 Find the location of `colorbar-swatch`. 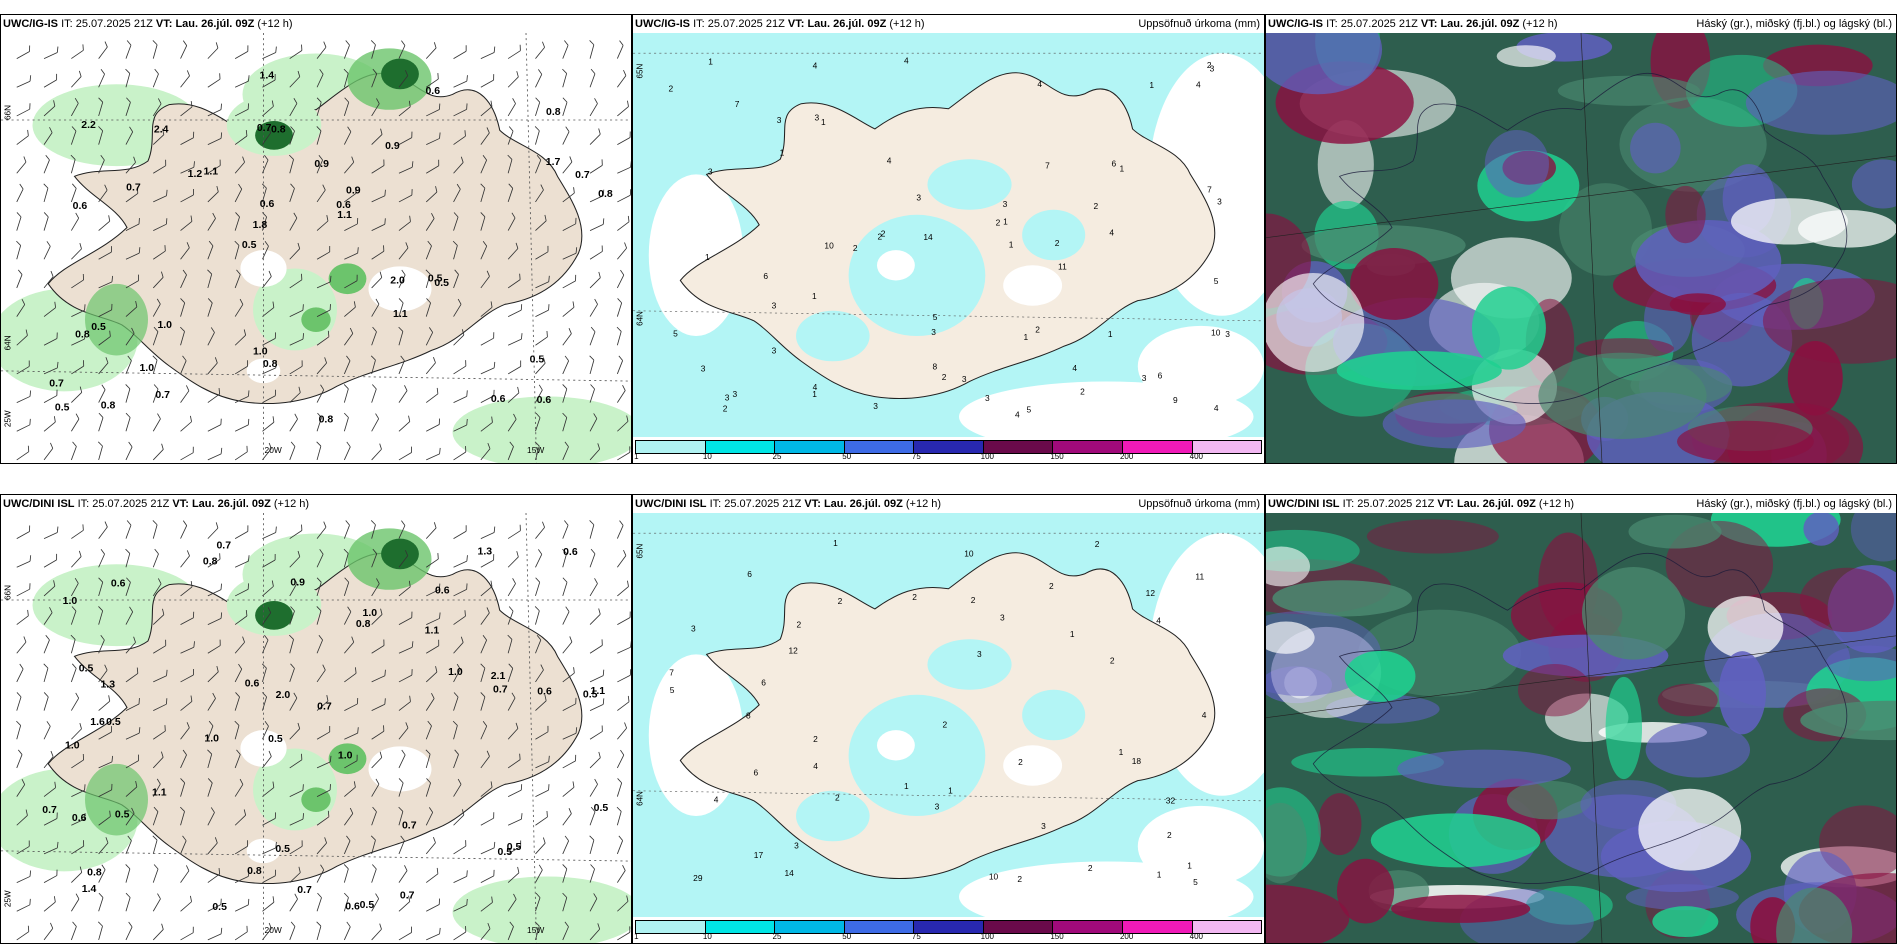

colorbar-swatch is located at coordinates (1018, 447).